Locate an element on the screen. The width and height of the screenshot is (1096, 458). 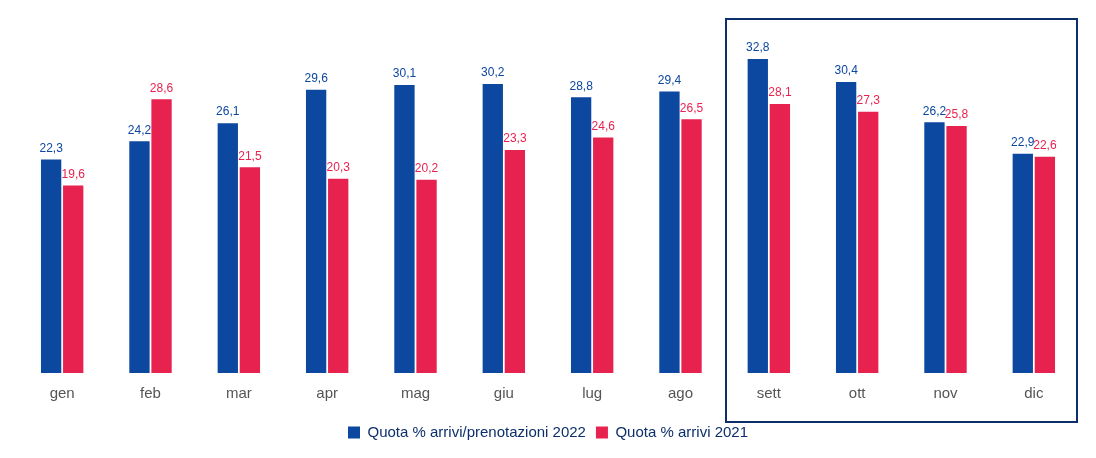
data-label: 26,5 is located at coordinates (691, 107).